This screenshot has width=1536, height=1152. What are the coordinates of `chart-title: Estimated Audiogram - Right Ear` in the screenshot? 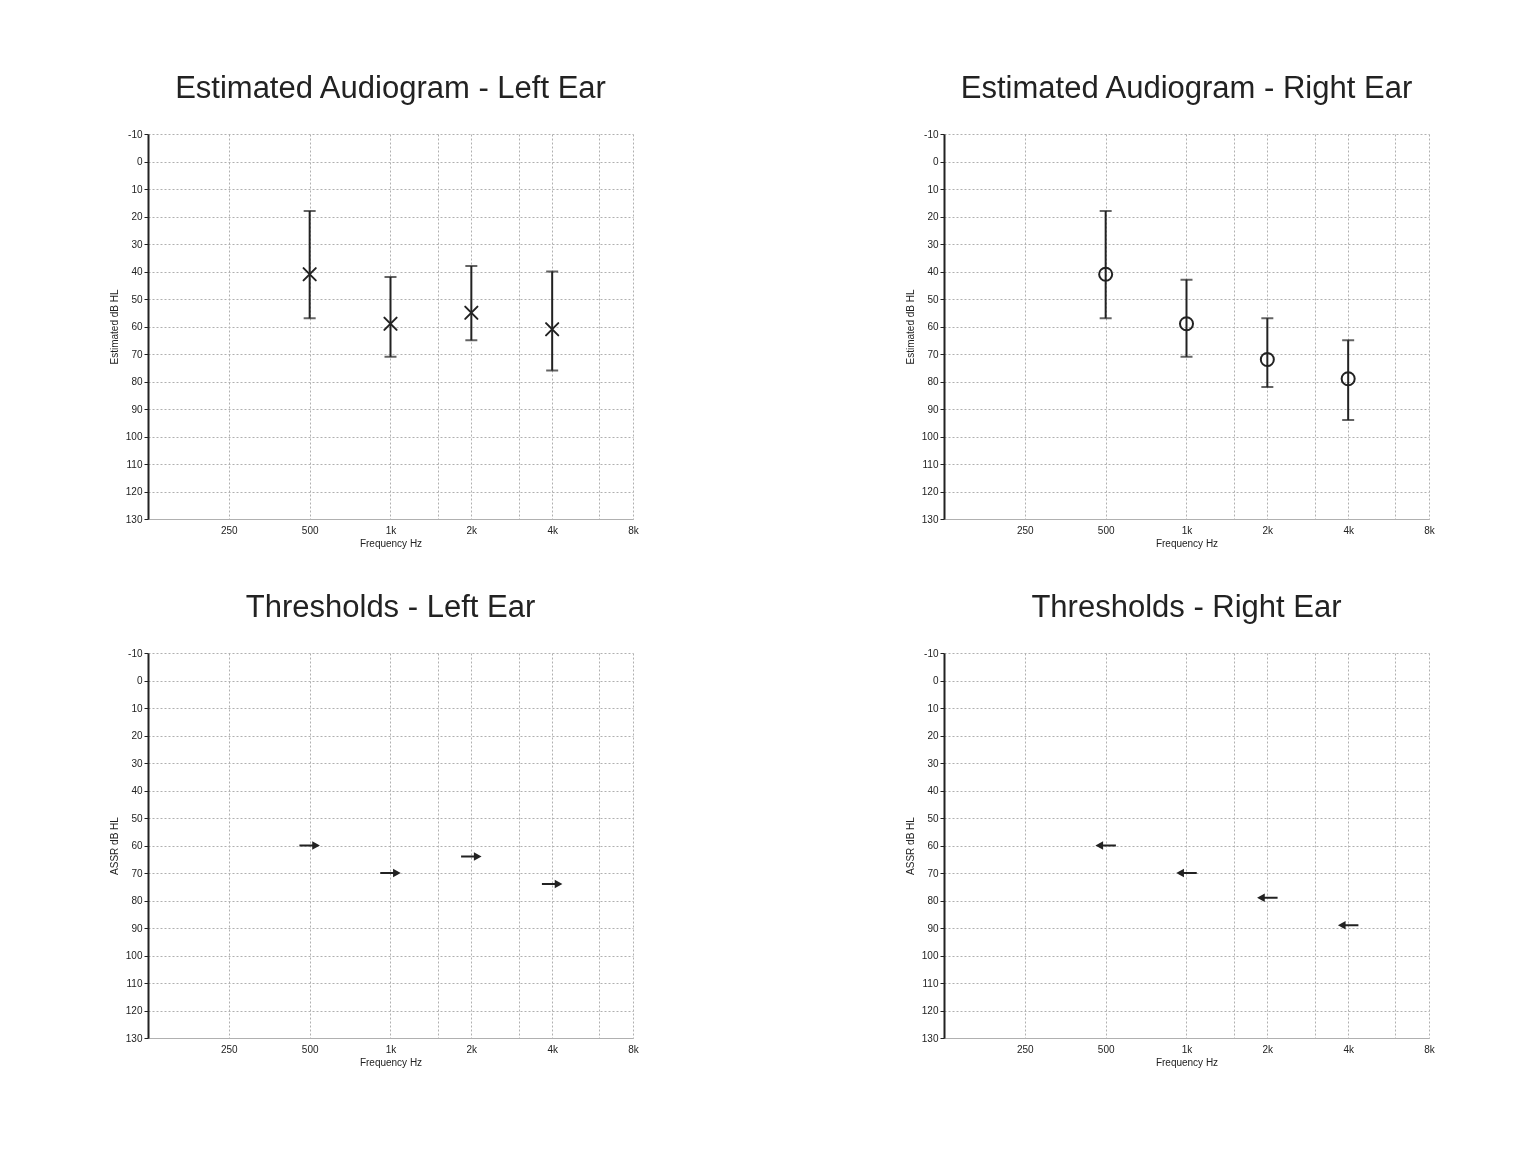 It's located at (1186, 87).